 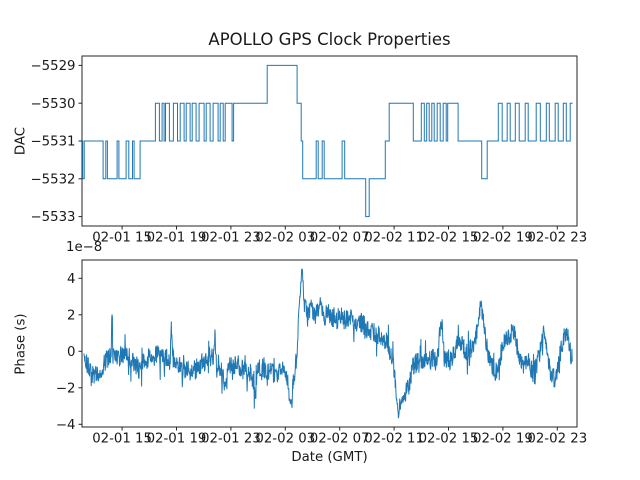 What do you see at coordinates (231, 238) in the screenshot?
I see `dac-x-tick-label: 02-01 23` at bounding box center [231, 238].